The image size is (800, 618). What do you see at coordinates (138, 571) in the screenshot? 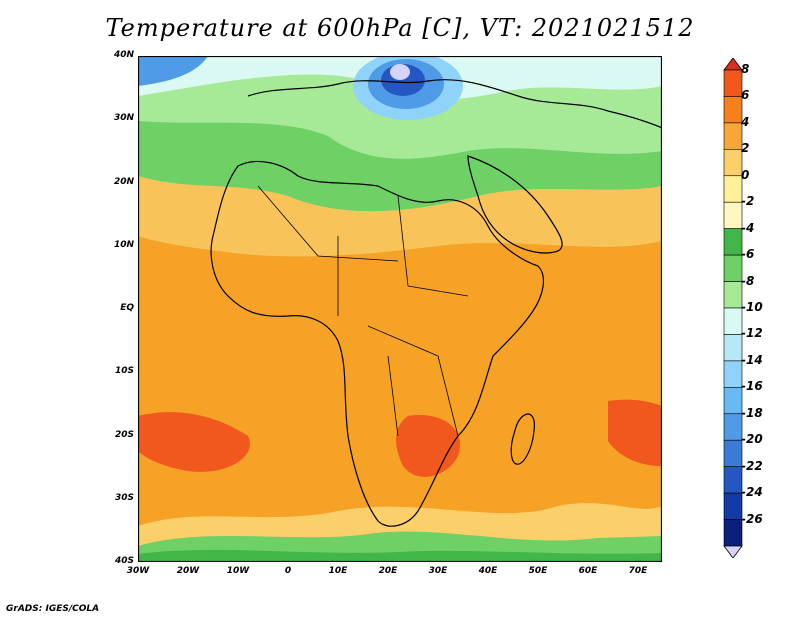
I see `lon-tick-label: 30W` at bounding box center [138, 571].